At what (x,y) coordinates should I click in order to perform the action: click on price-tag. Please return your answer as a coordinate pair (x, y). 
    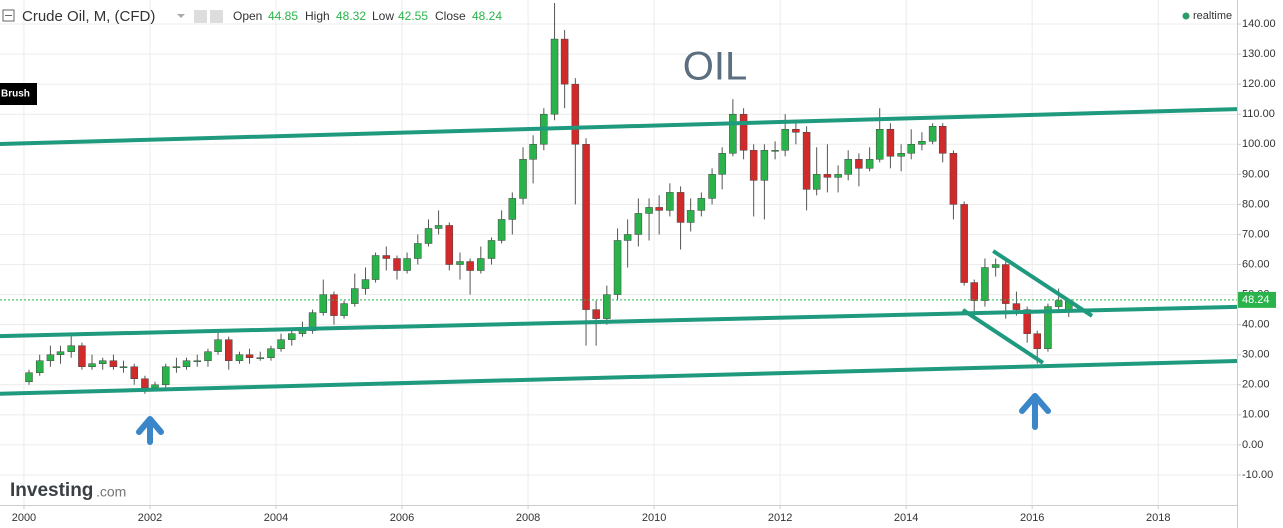
    Looking at the image, I should click on (1257, 299).